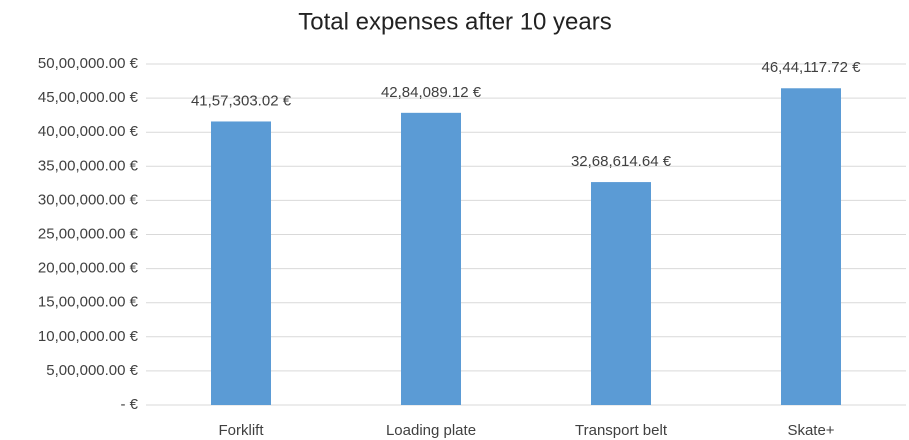 The image size is (909, 440). What do you see at coordinates (431, 430) in the screenshot?
I see `x-tick-label: Loading plate` at bounding box center [431, 430].